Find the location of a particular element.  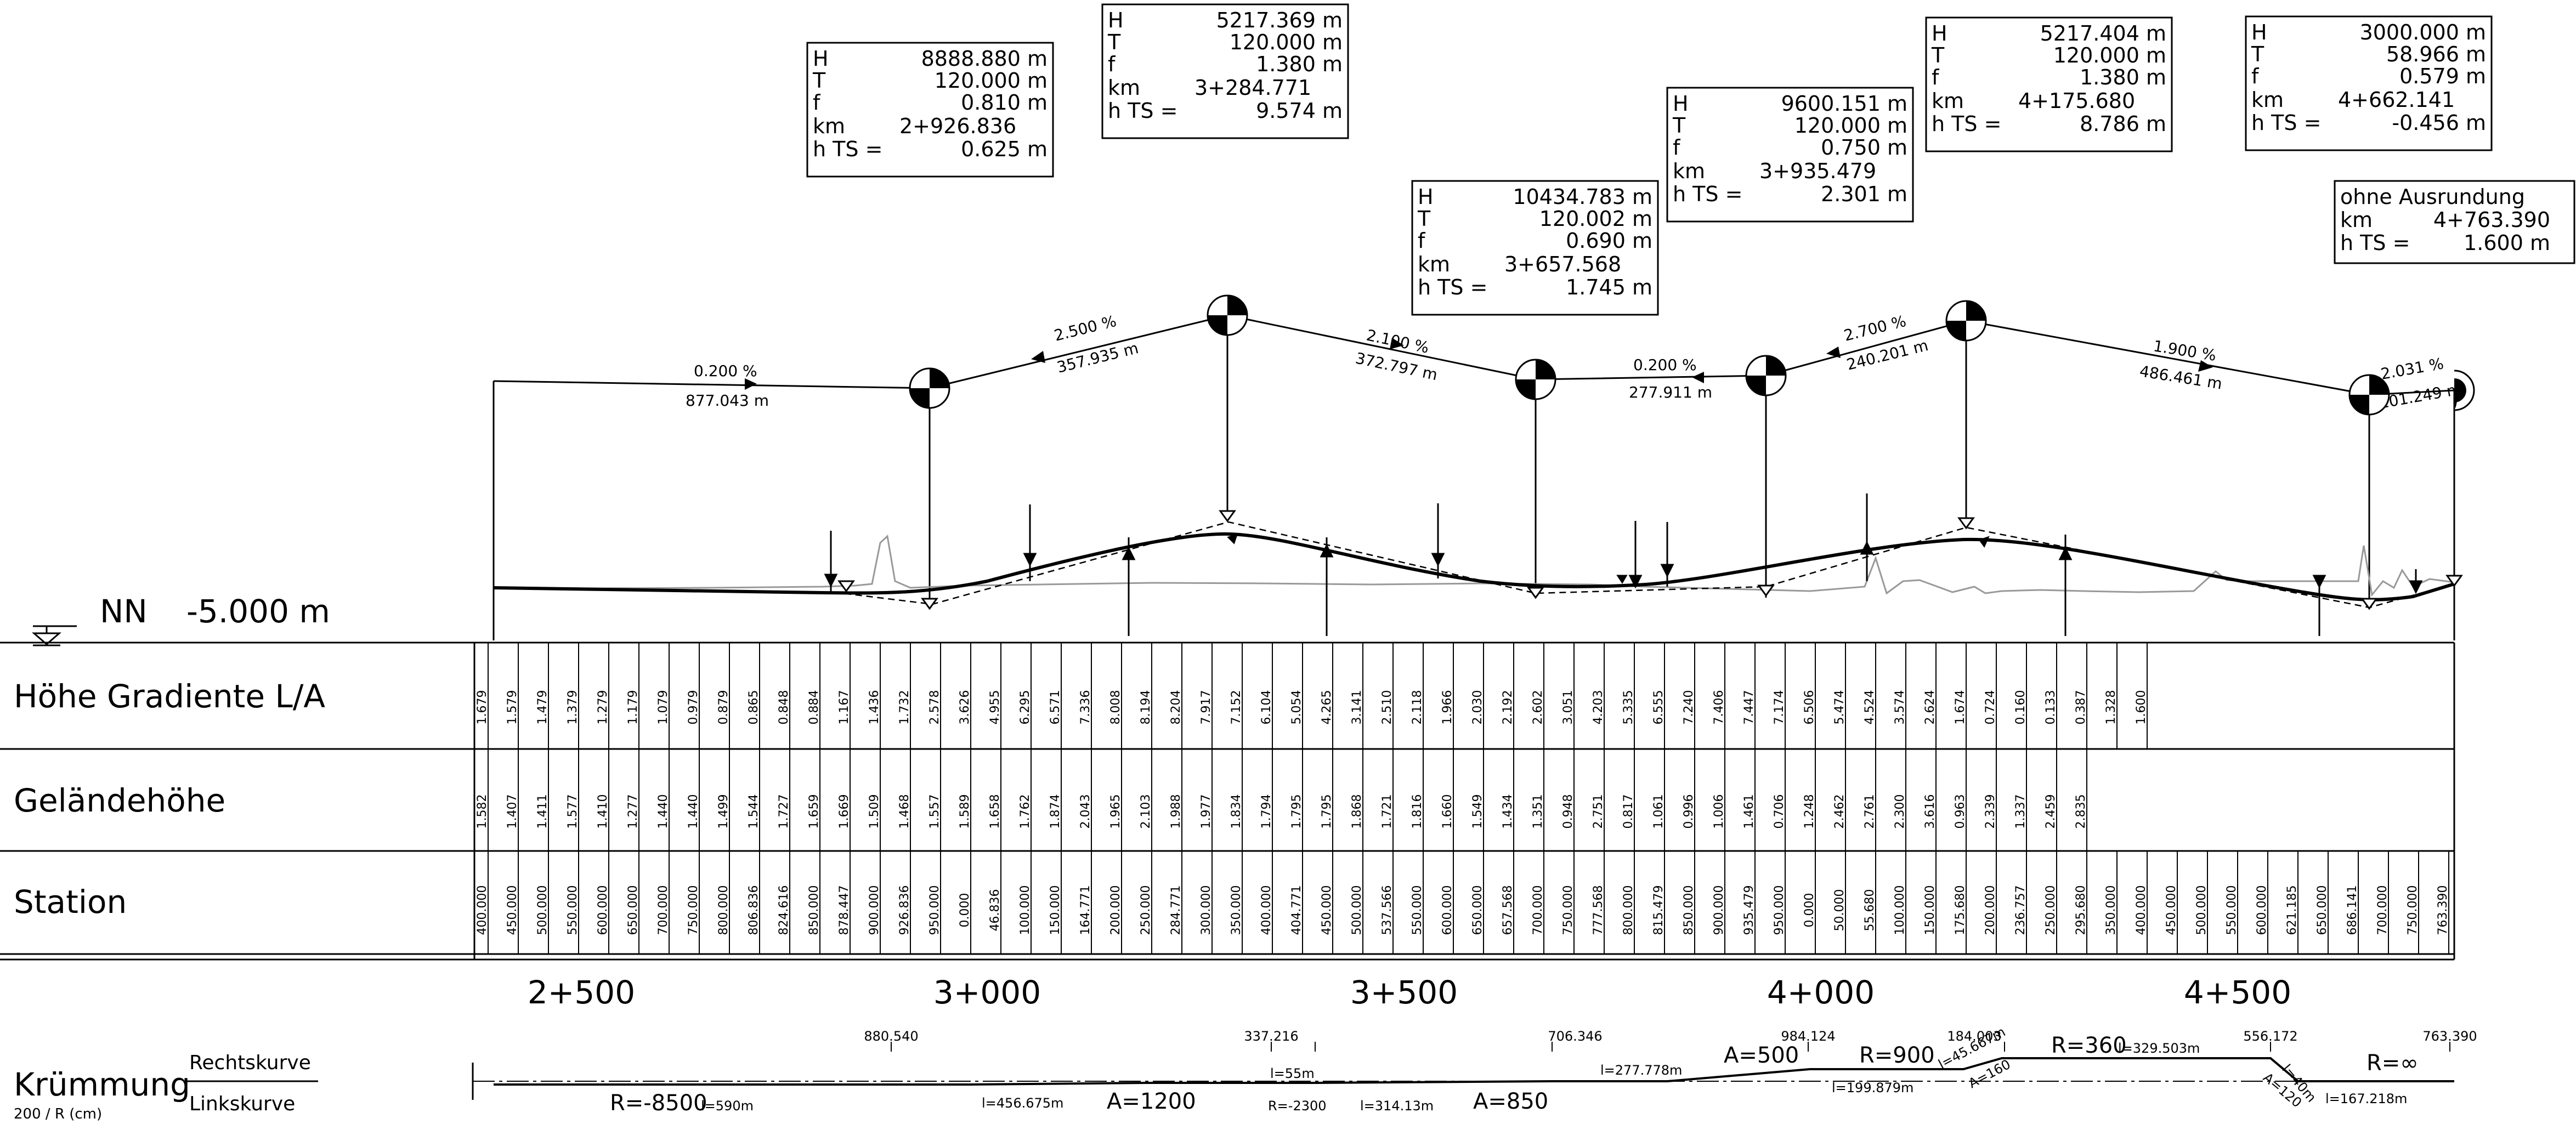

svg-text: Krümmung is located at coordinates (102, 1084).